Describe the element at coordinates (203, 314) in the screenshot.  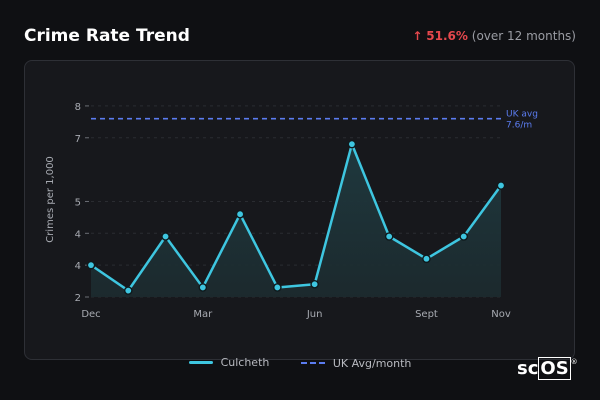
I see `x-tick-label: Mar` at that location.